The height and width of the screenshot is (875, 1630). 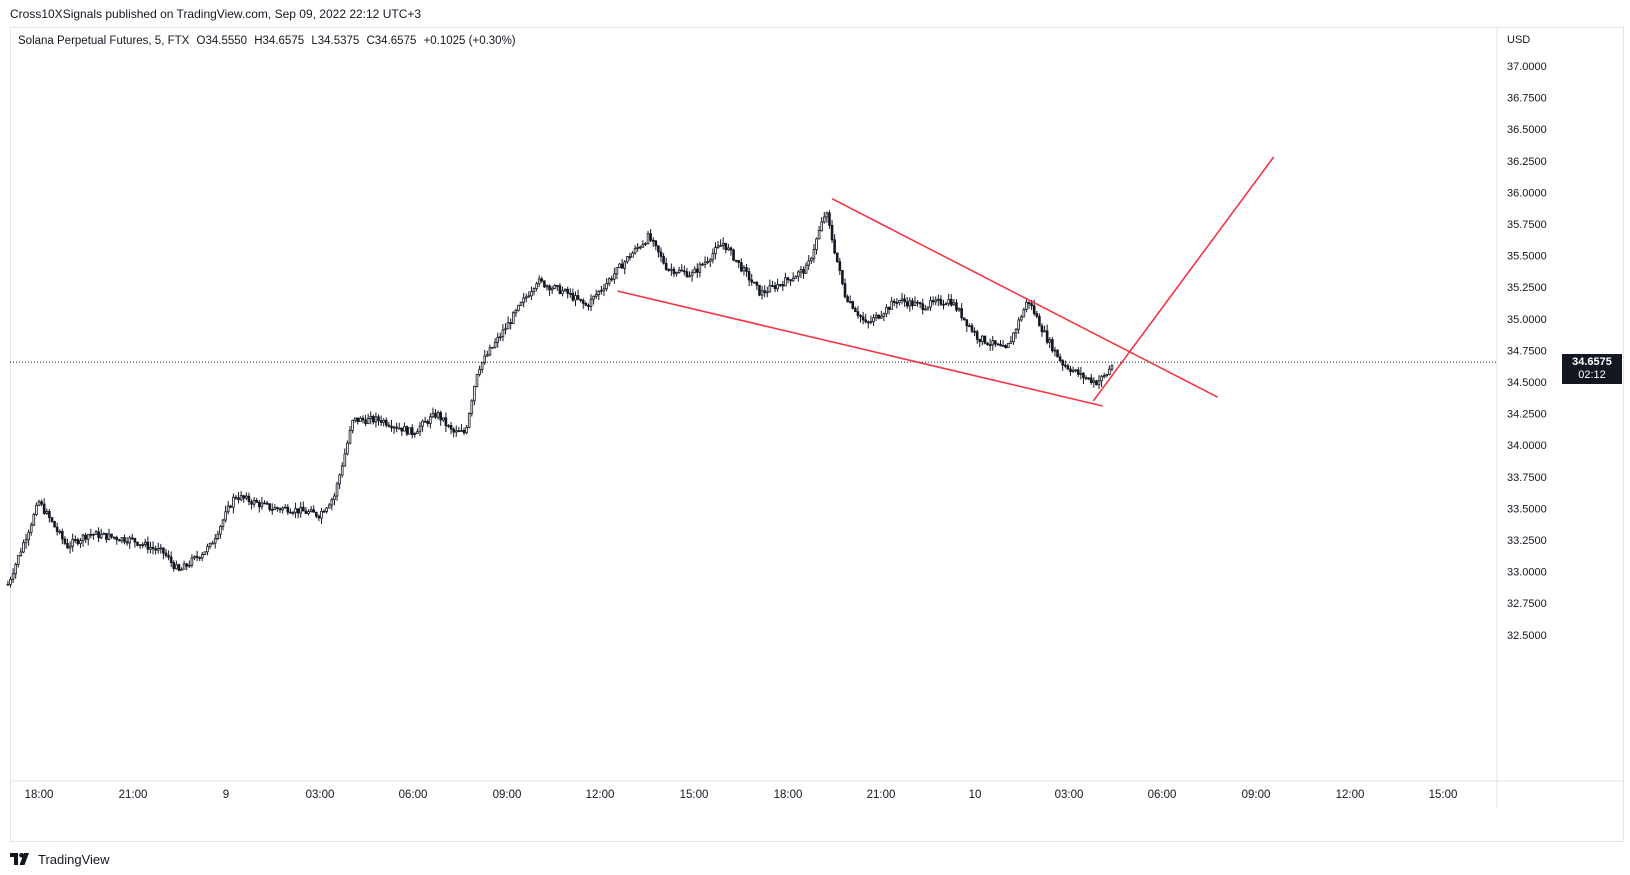 I want to click on price-tick-label: 35.7500, so click(x=1527, y=225).